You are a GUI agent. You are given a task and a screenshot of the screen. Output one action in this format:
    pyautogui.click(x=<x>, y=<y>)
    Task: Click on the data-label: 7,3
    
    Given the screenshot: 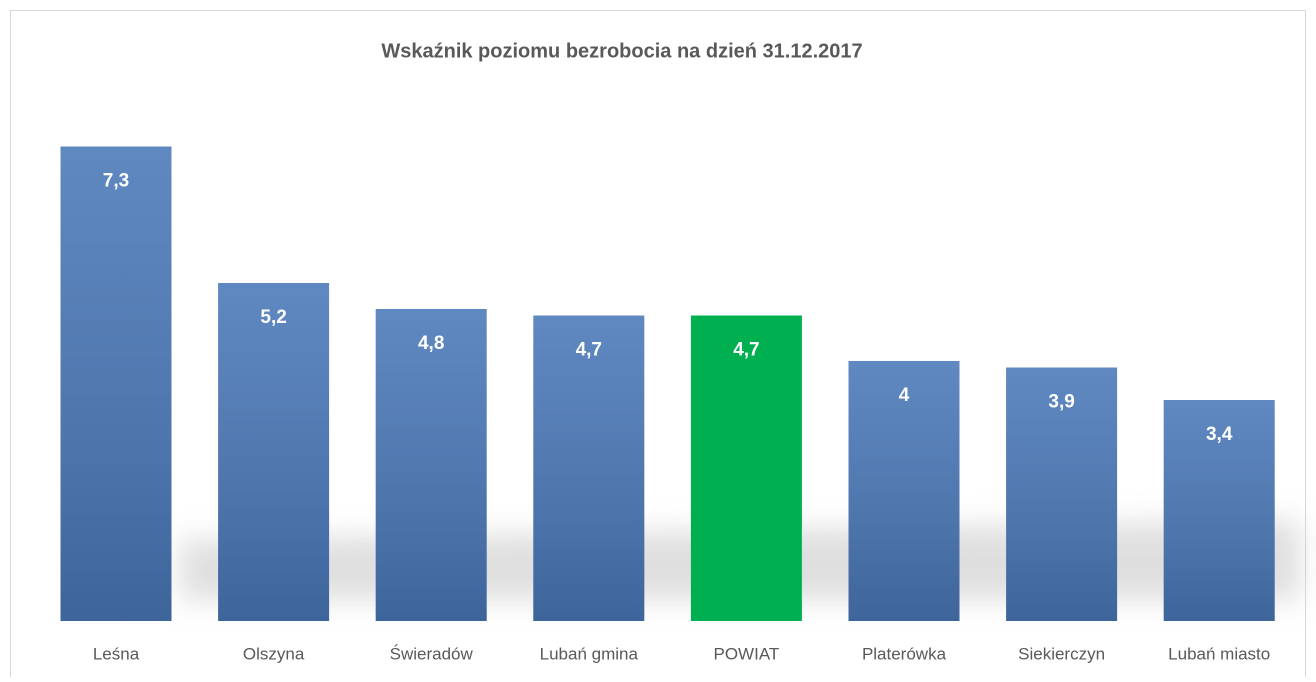 What is the action you would take?
    pyautogui.click(x=116, y=181)
    